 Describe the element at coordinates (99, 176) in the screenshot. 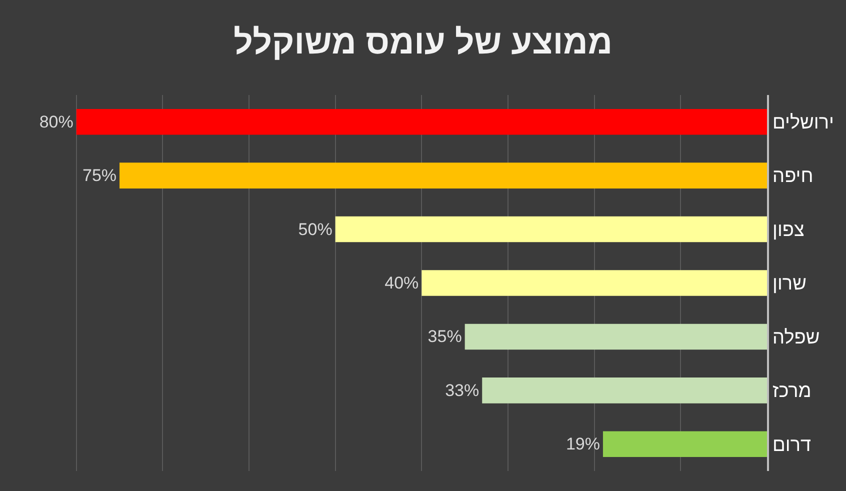

I see `data-label: 75%` at that location.